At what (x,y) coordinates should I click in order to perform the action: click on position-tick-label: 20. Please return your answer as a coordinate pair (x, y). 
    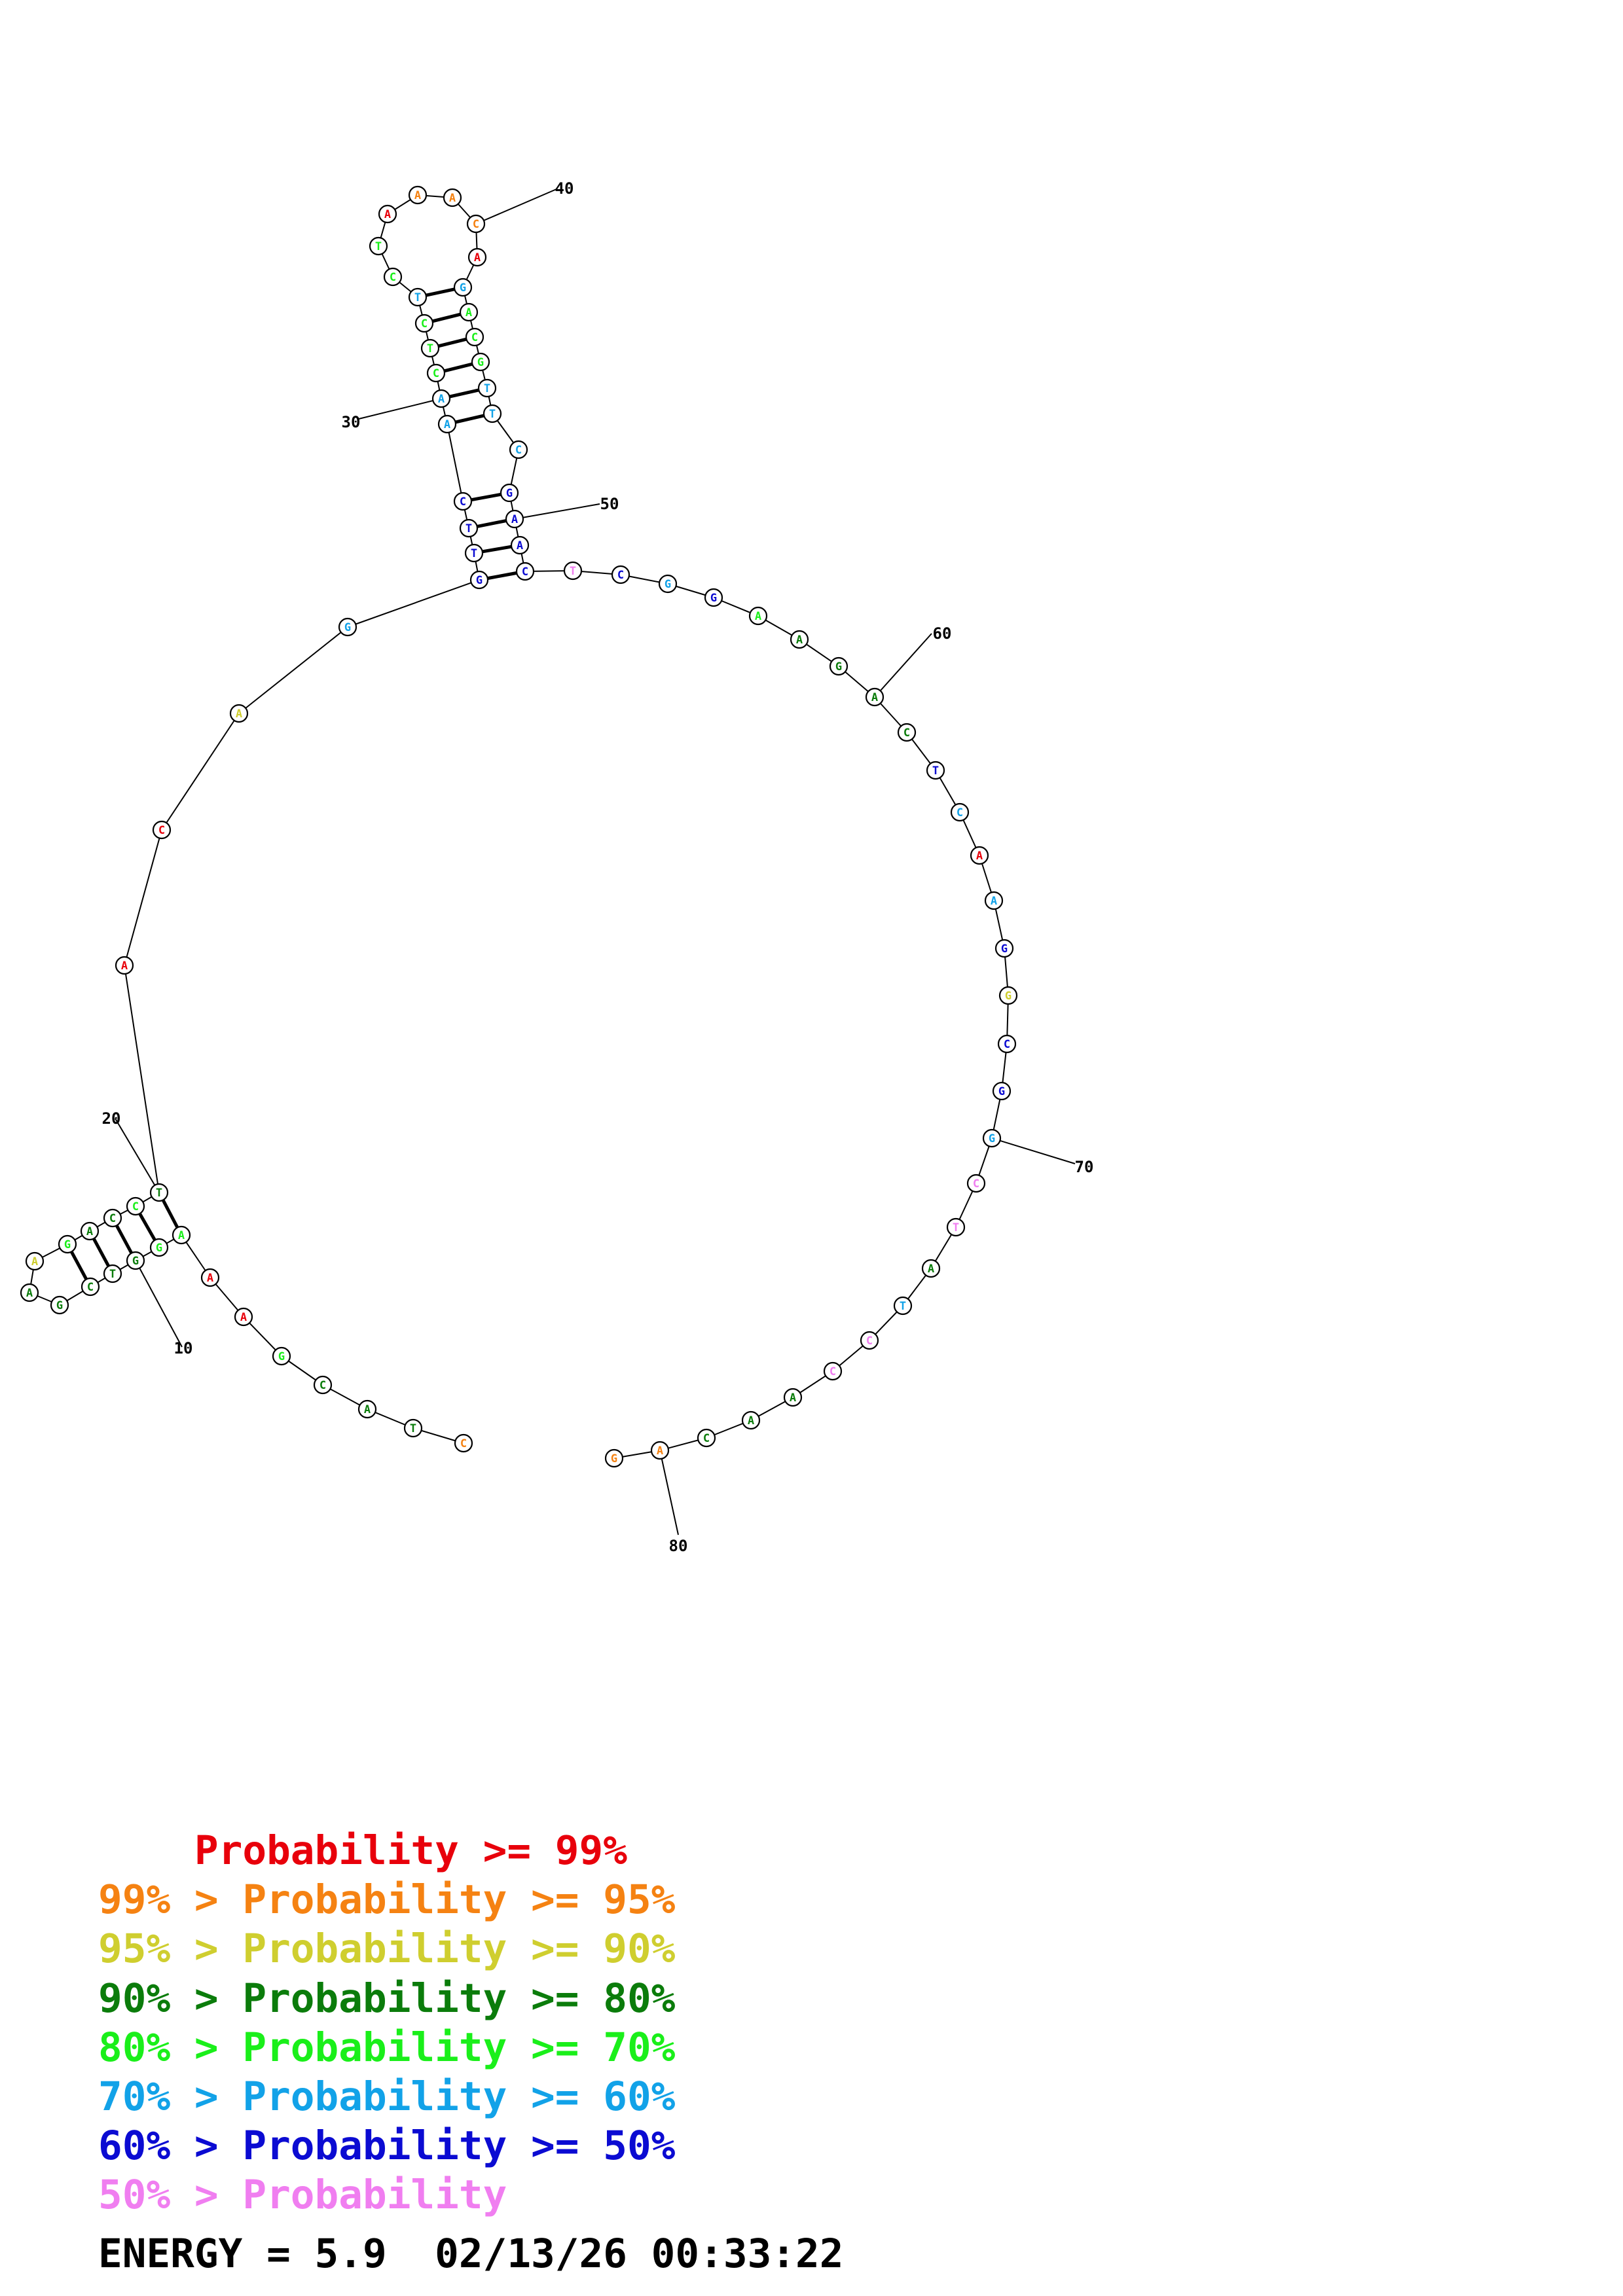
    Looking at the image, I should click on (111, 1118).